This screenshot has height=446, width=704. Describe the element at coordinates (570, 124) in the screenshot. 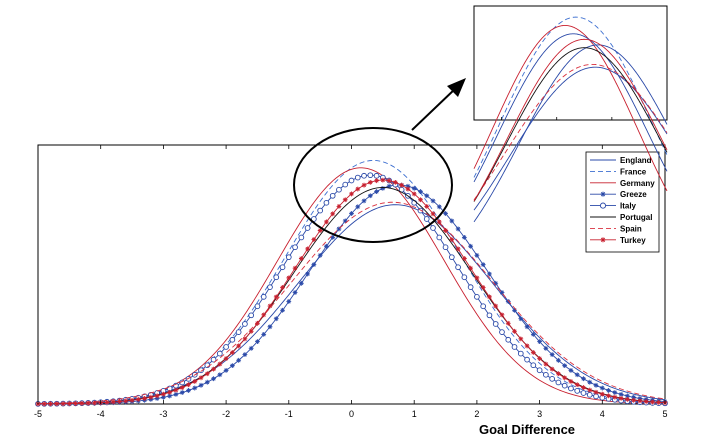

I see `inset-series-portugal` at that location.